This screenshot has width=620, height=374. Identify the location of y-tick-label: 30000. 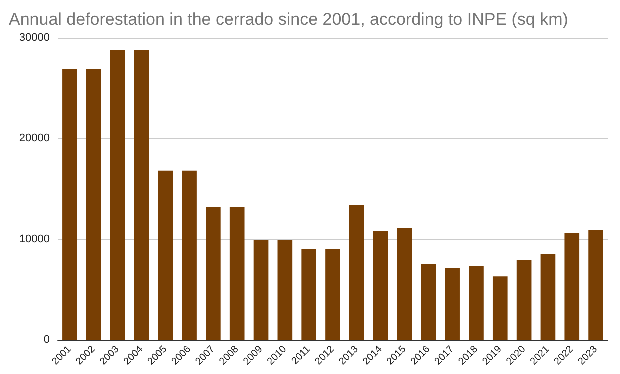
(34, 38).